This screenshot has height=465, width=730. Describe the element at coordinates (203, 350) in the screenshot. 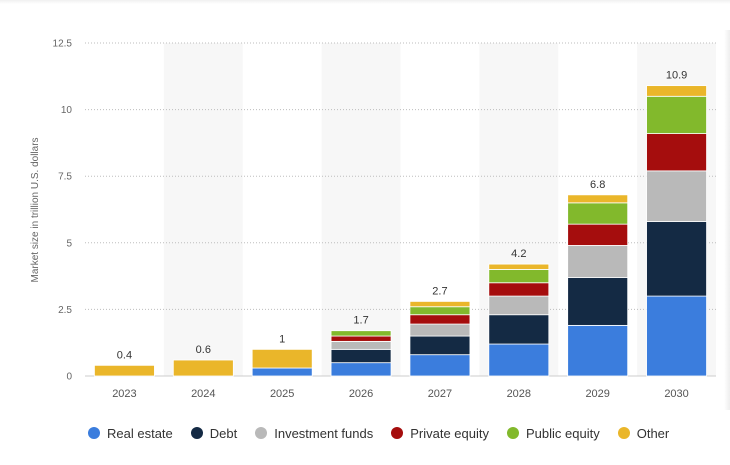

I see `total-label: 0.6` at that location.